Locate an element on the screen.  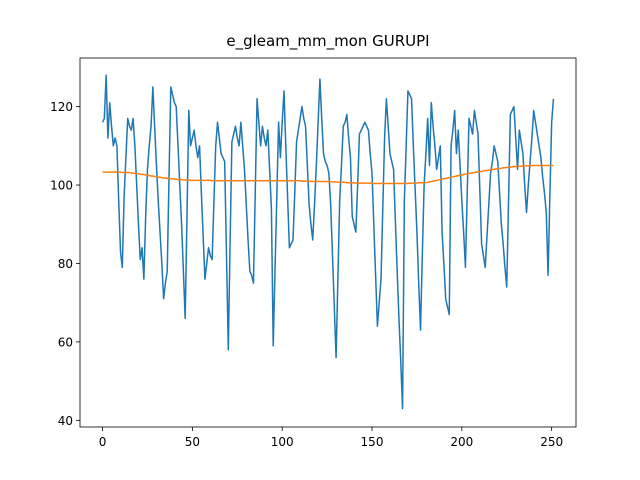
y-tick-label: 120 is located at coordinates (61, 107).